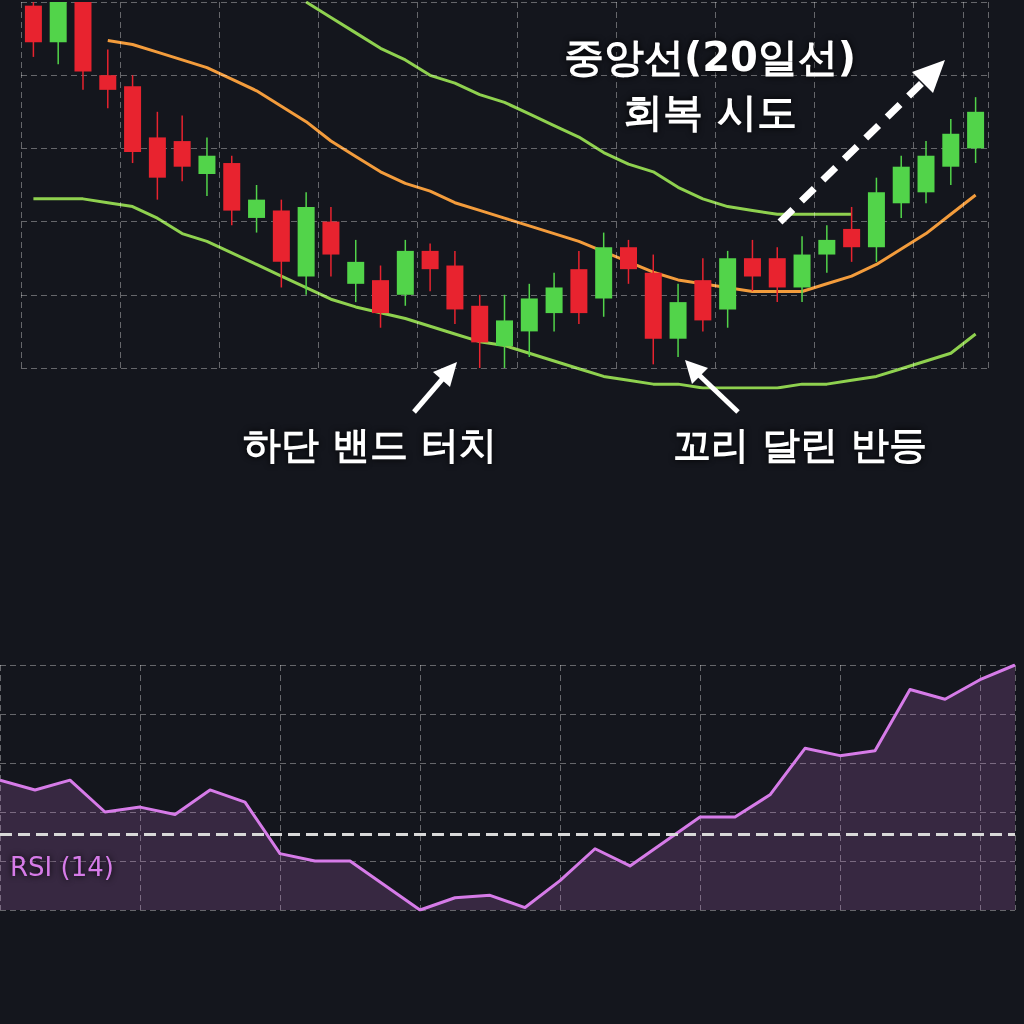 This screenshot has height=1024, width=1024. I want to click on text: 꼬리 달린 반등, so click(800, 445).